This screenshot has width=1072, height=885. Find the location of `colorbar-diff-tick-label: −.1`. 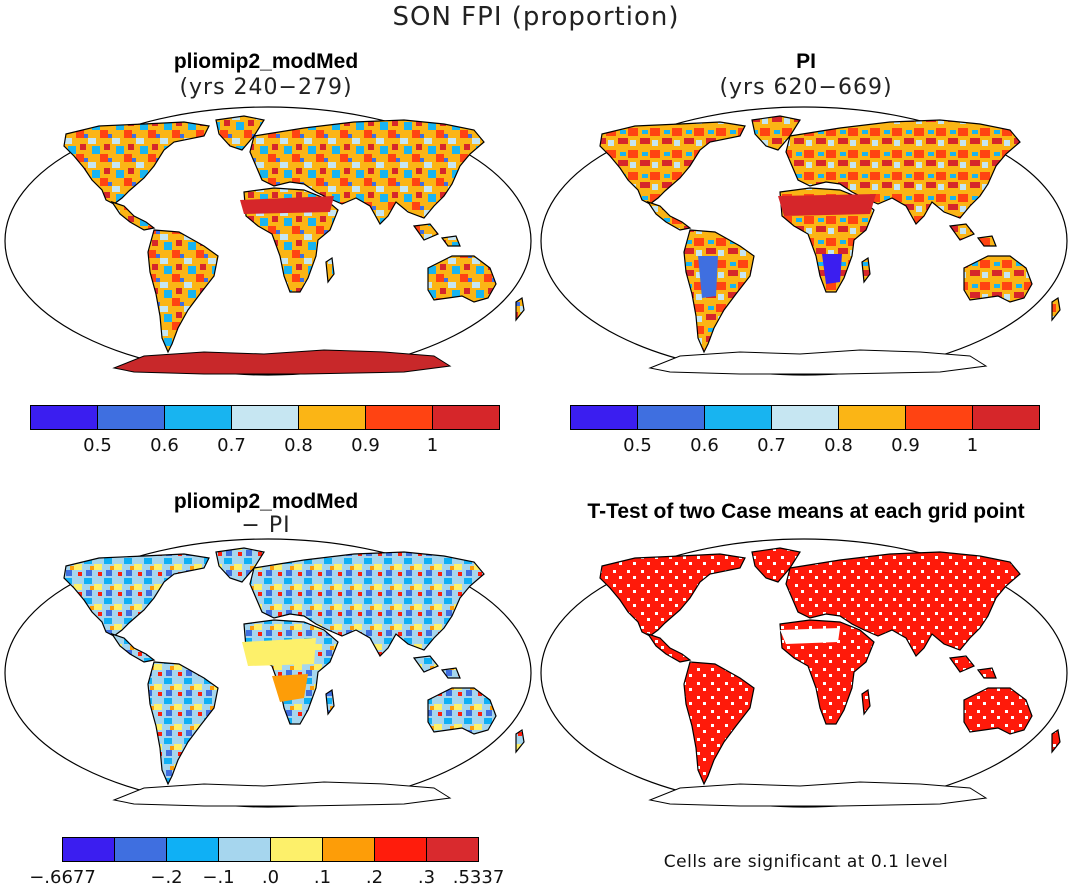

colorbar-diff-tick-label: −.1 is located at coordinates (218, 876).